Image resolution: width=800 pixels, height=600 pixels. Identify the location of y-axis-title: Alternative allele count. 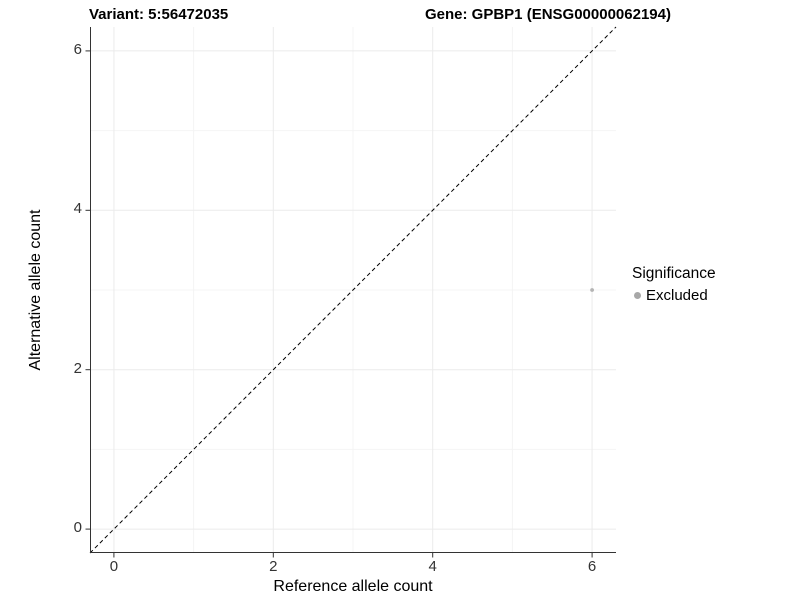
(35, 290).